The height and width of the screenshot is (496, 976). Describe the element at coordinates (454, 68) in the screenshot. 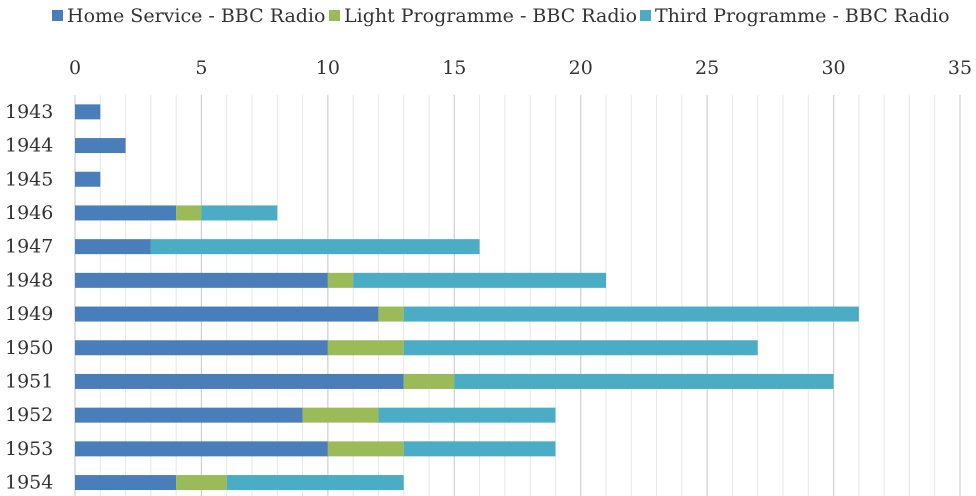

I see `x-tick-label: 15` at that location.